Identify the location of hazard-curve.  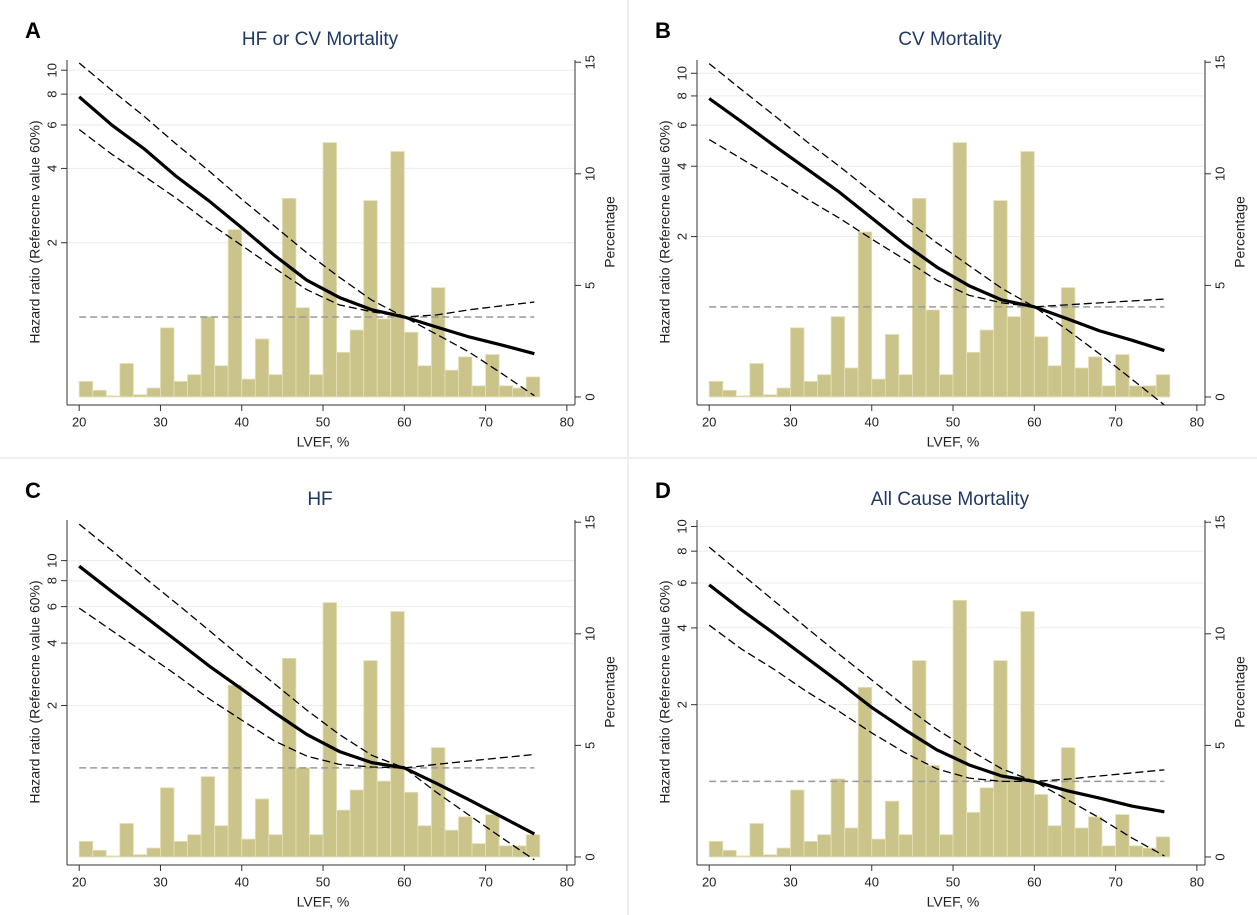
(307, 700).